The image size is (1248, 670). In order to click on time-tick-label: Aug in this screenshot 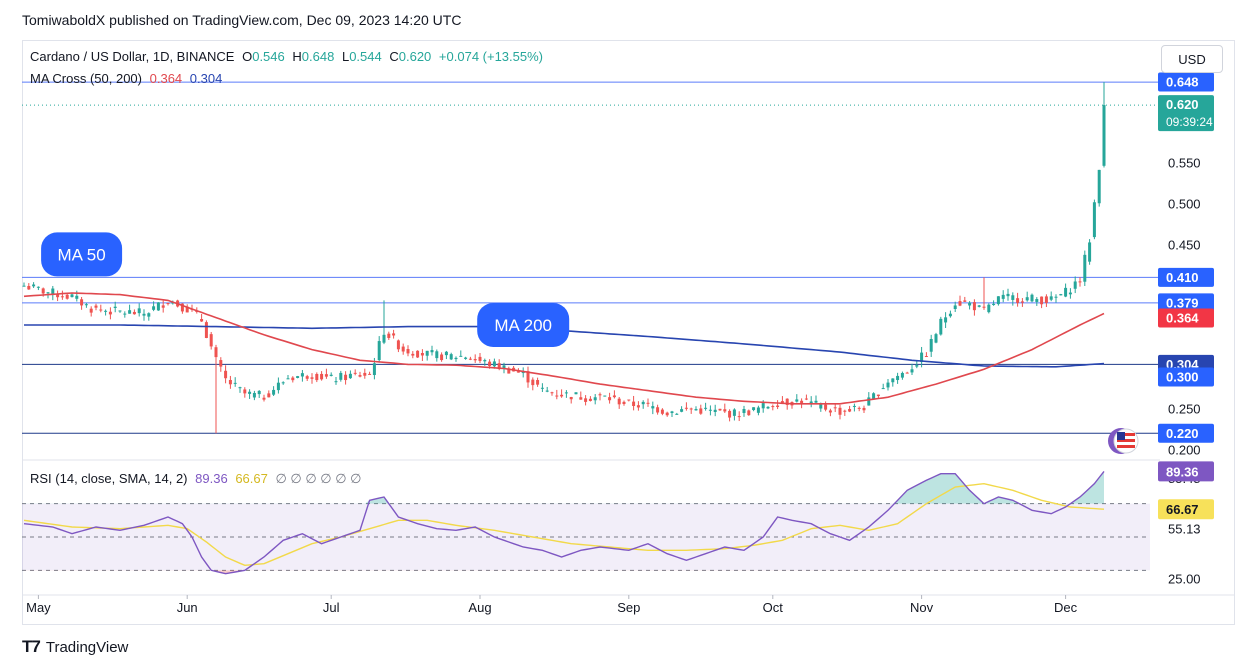, I will do `click(479, 607)`.